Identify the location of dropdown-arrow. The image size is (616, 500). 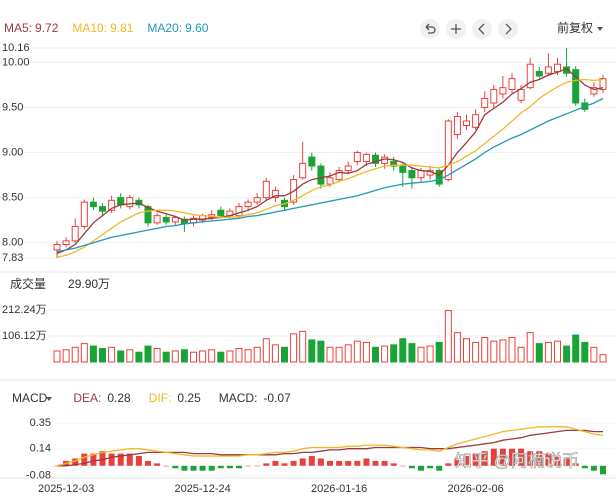
(49, 399).